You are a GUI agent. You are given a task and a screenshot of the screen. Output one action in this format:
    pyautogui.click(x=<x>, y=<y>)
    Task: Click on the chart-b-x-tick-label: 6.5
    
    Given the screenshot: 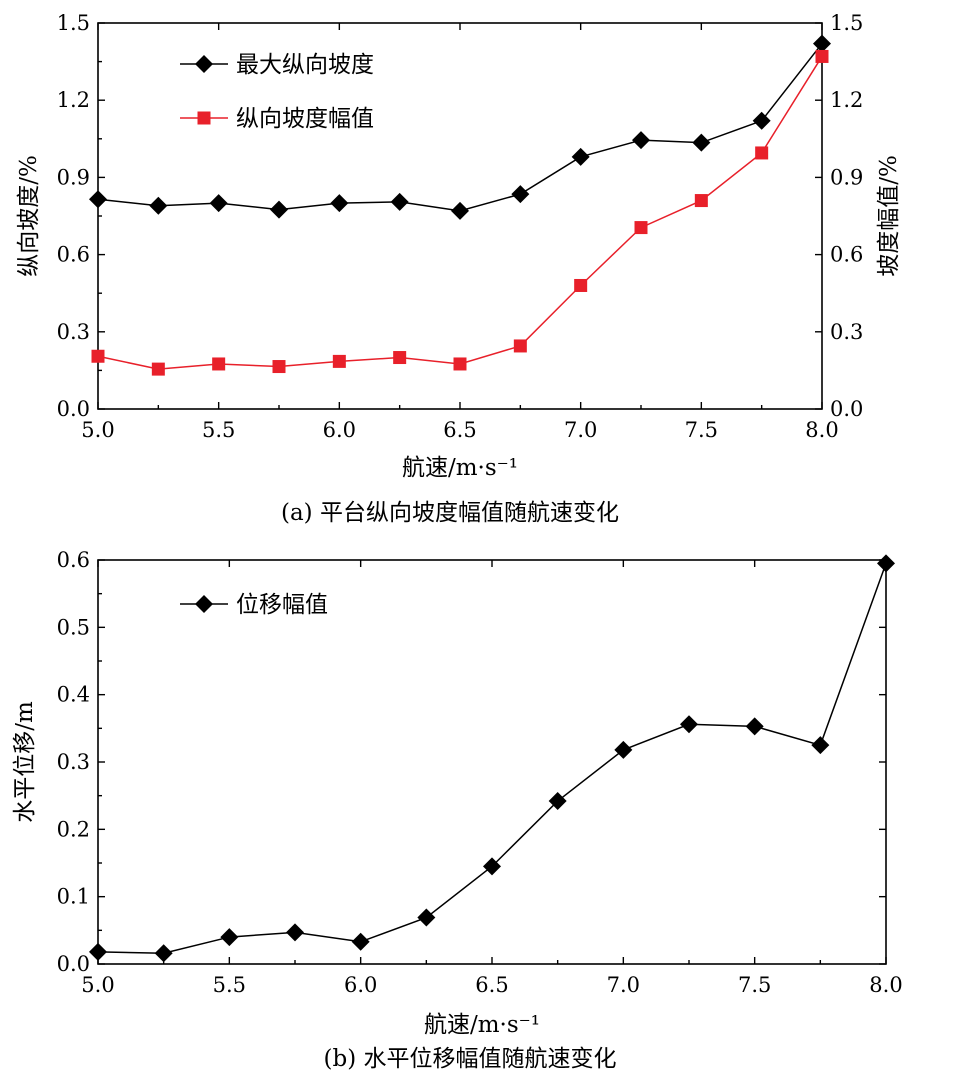 What is the action you would take?
    pyautogui.click(x=491, y=985)
    